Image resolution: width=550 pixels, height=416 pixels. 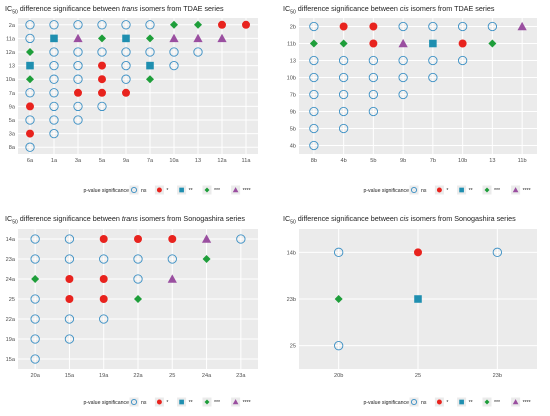 What do you see at coordinates (291, 300) in the screenshot?
I see `y-tick-label: 23b` at bounding box center [291, 300].